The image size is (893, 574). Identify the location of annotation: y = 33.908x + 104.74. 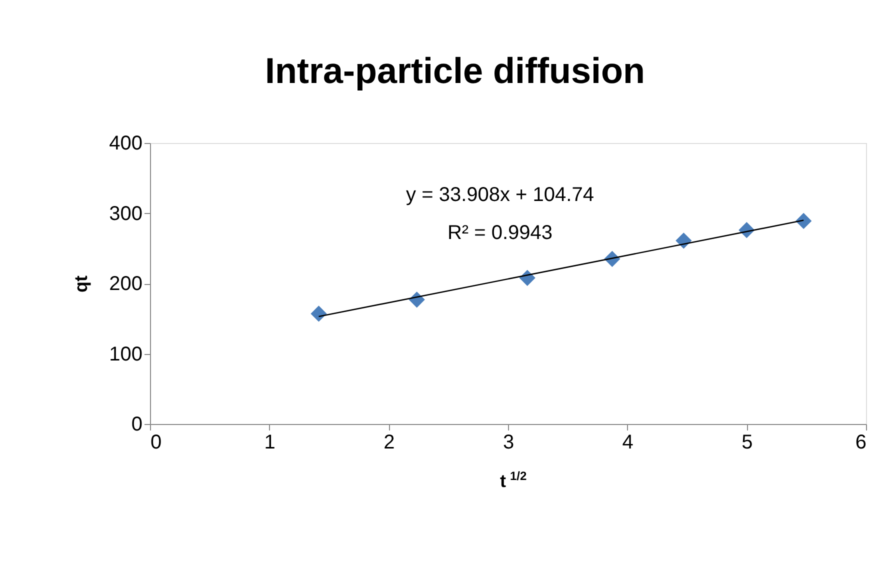
(500, 195).